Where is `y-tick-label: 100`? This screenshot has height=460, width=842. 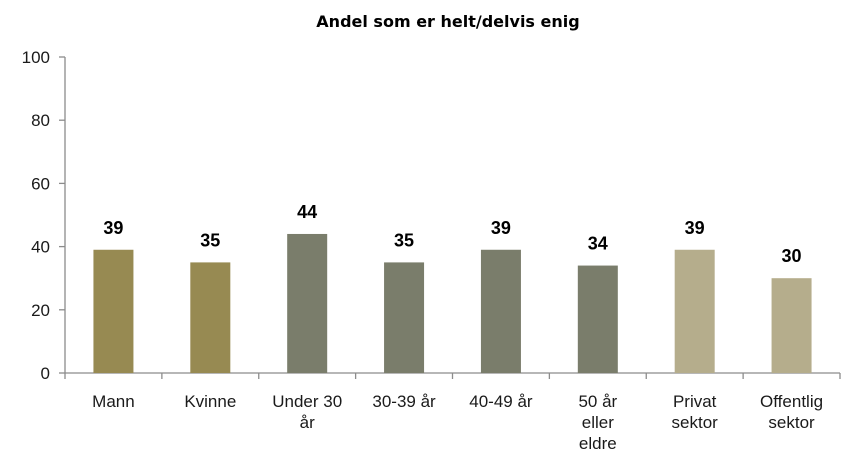 y-tick-label: 100 is located at coordinates (36, 57).